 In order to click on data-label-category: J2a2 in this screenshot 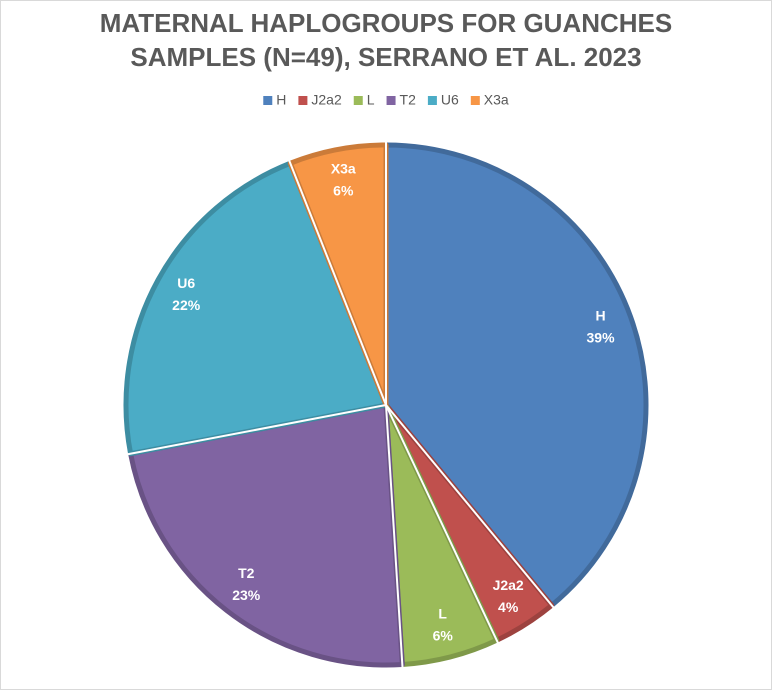, I will do `click(508, 585)`.